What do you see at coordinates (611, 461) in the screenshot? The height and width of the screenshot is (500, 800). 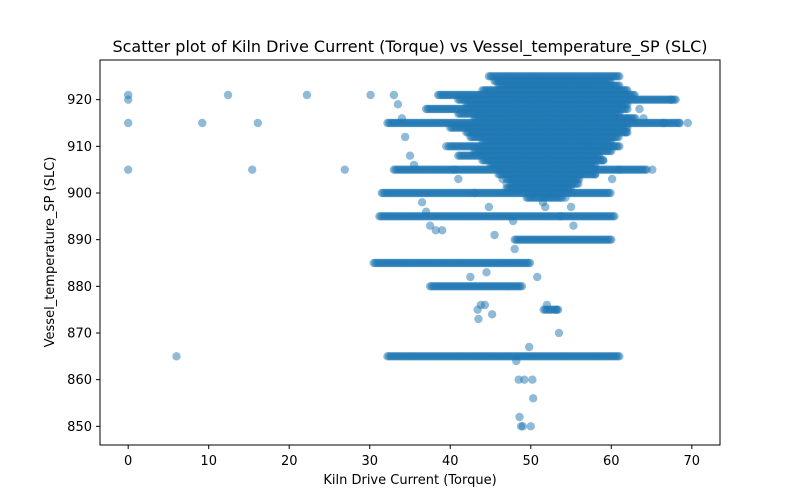 I see `x-tick-label: 60` at bounding box center [611, 461].